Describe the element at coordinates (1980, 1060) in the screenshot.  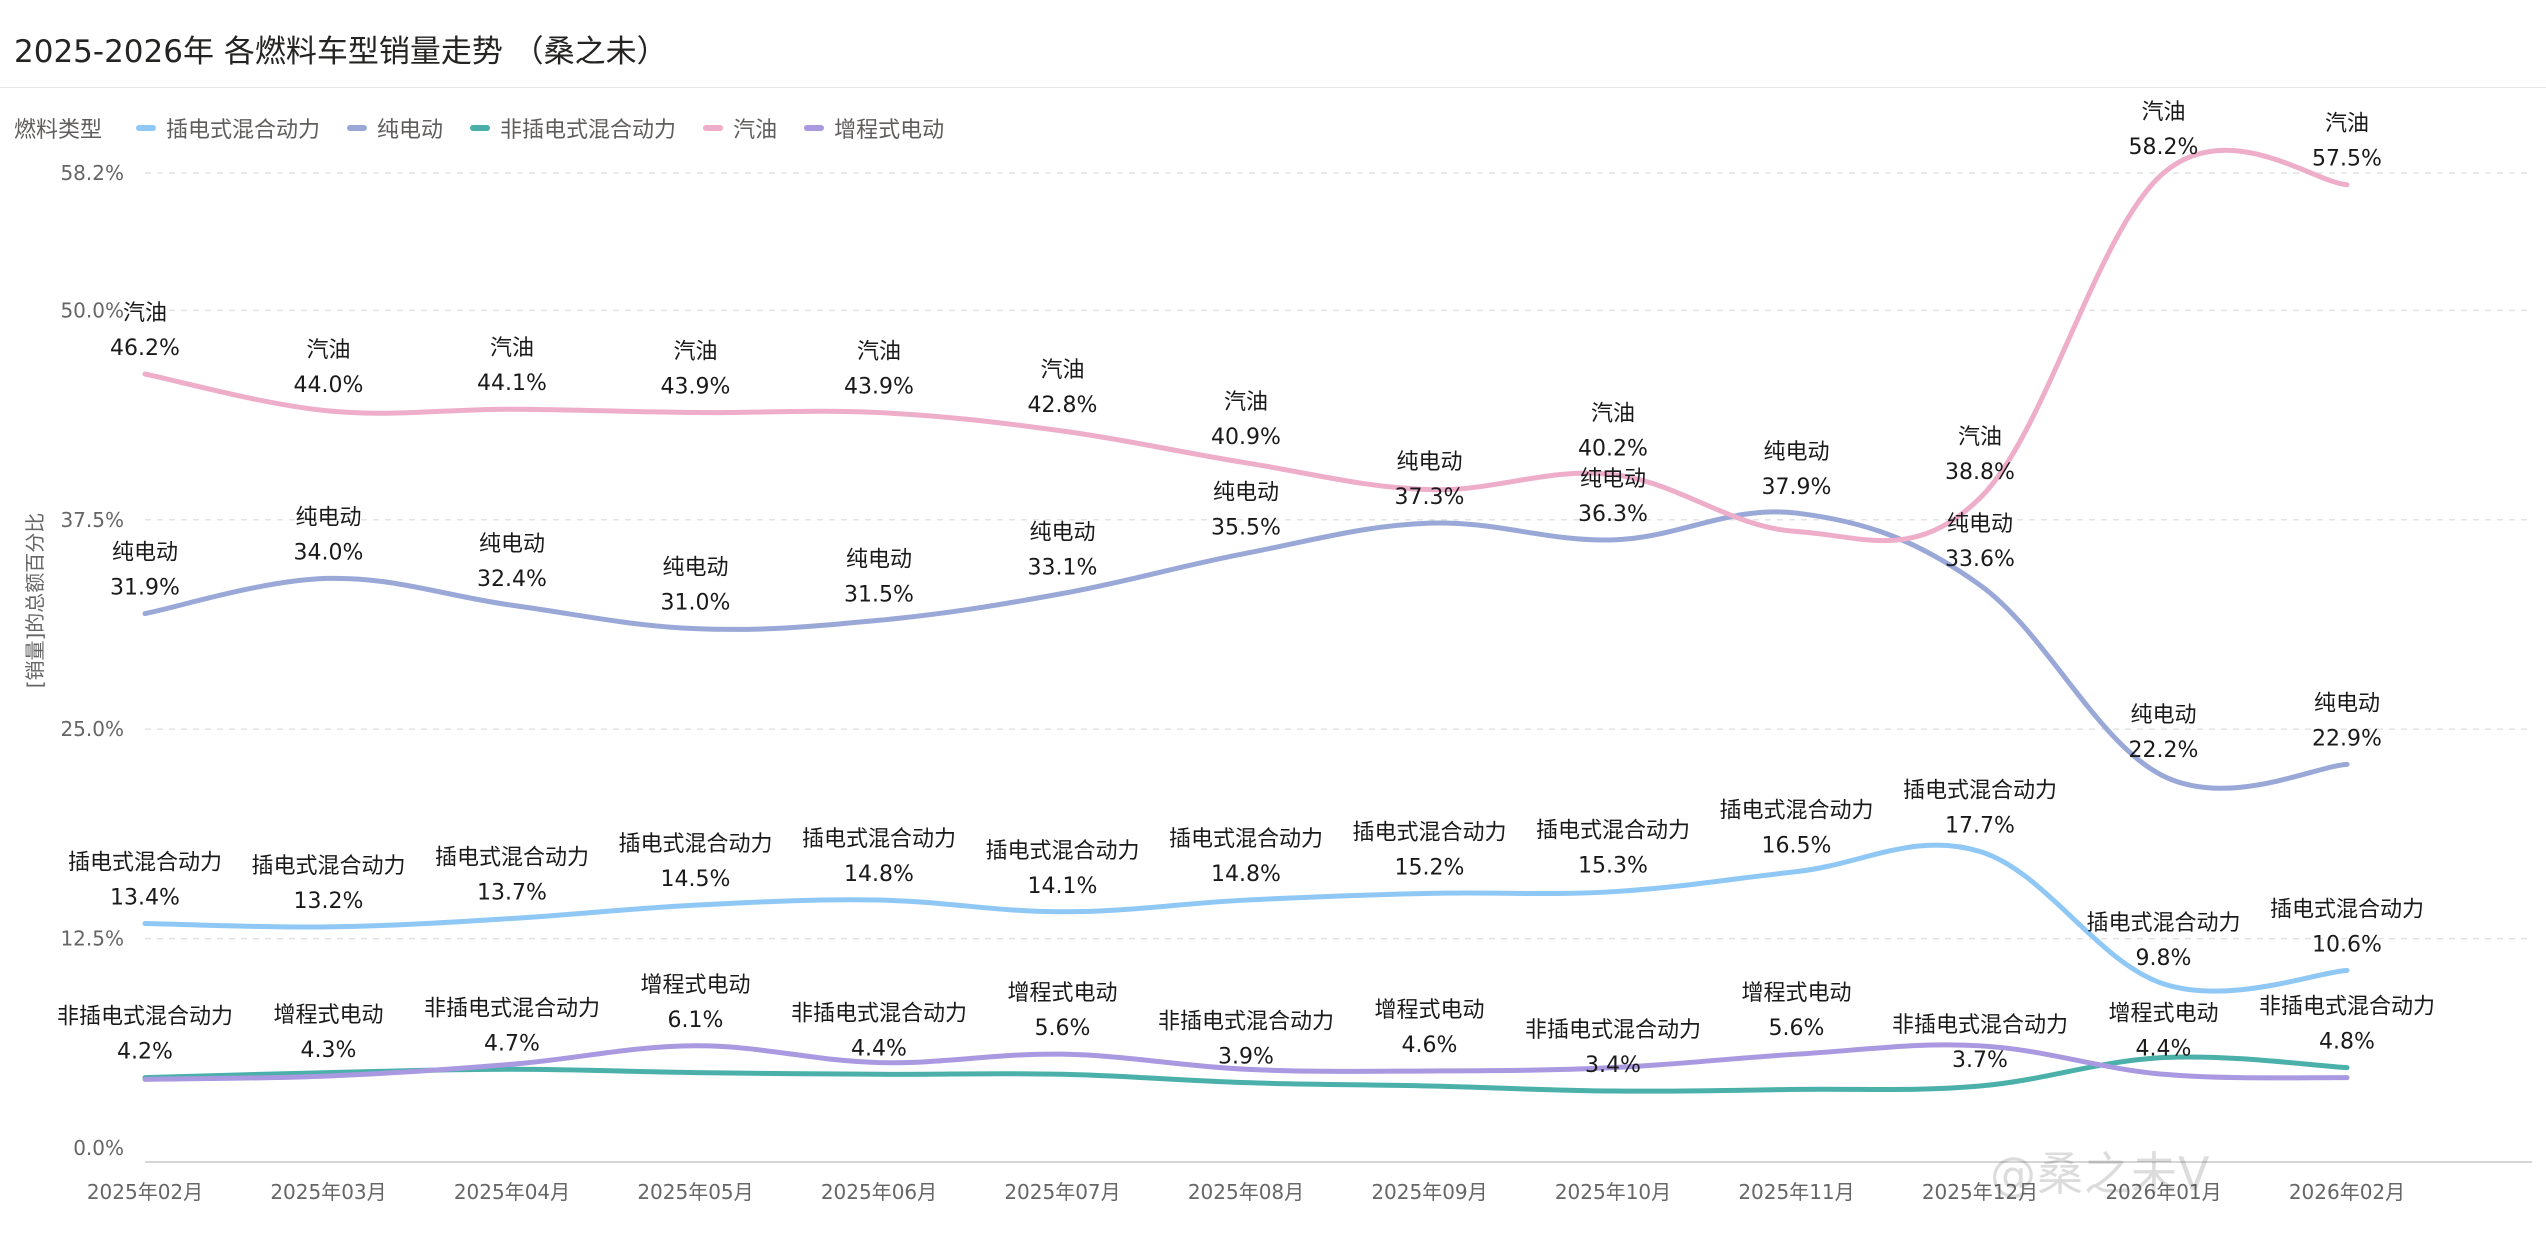
I see `data-label-value-hev: 3.7%` at that location.